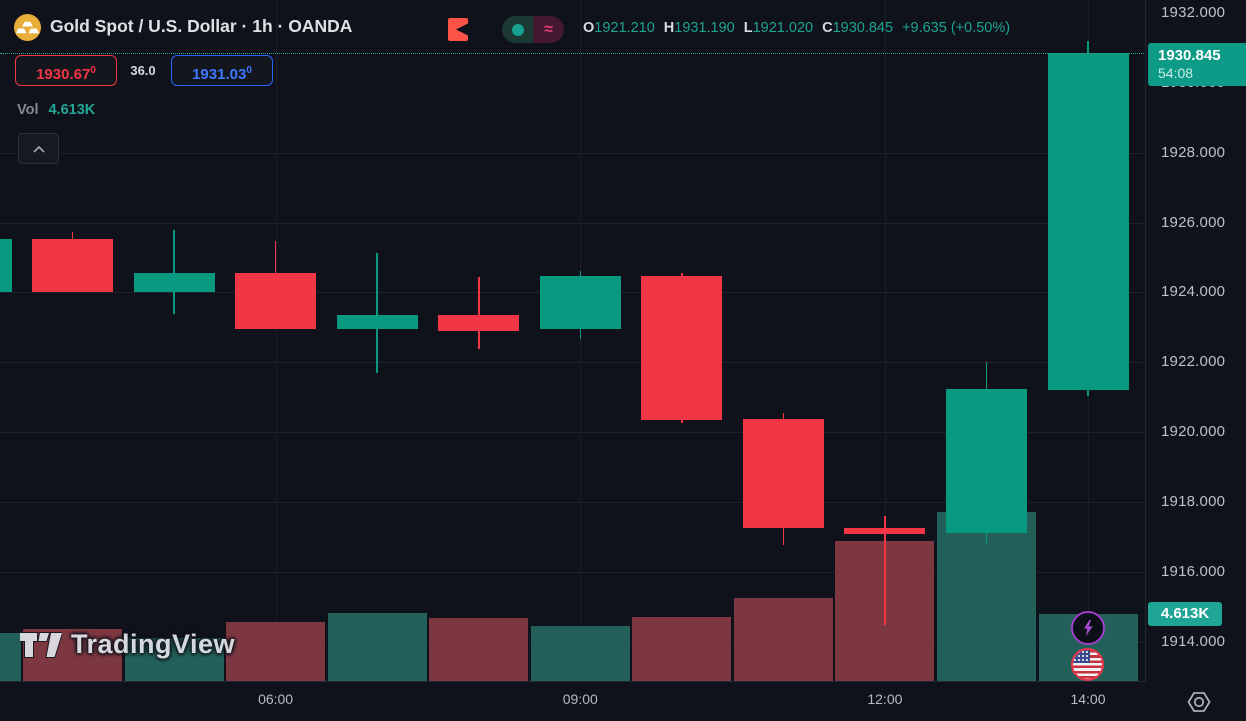  I want to click on collapse-legend-button, so click(38, 148).